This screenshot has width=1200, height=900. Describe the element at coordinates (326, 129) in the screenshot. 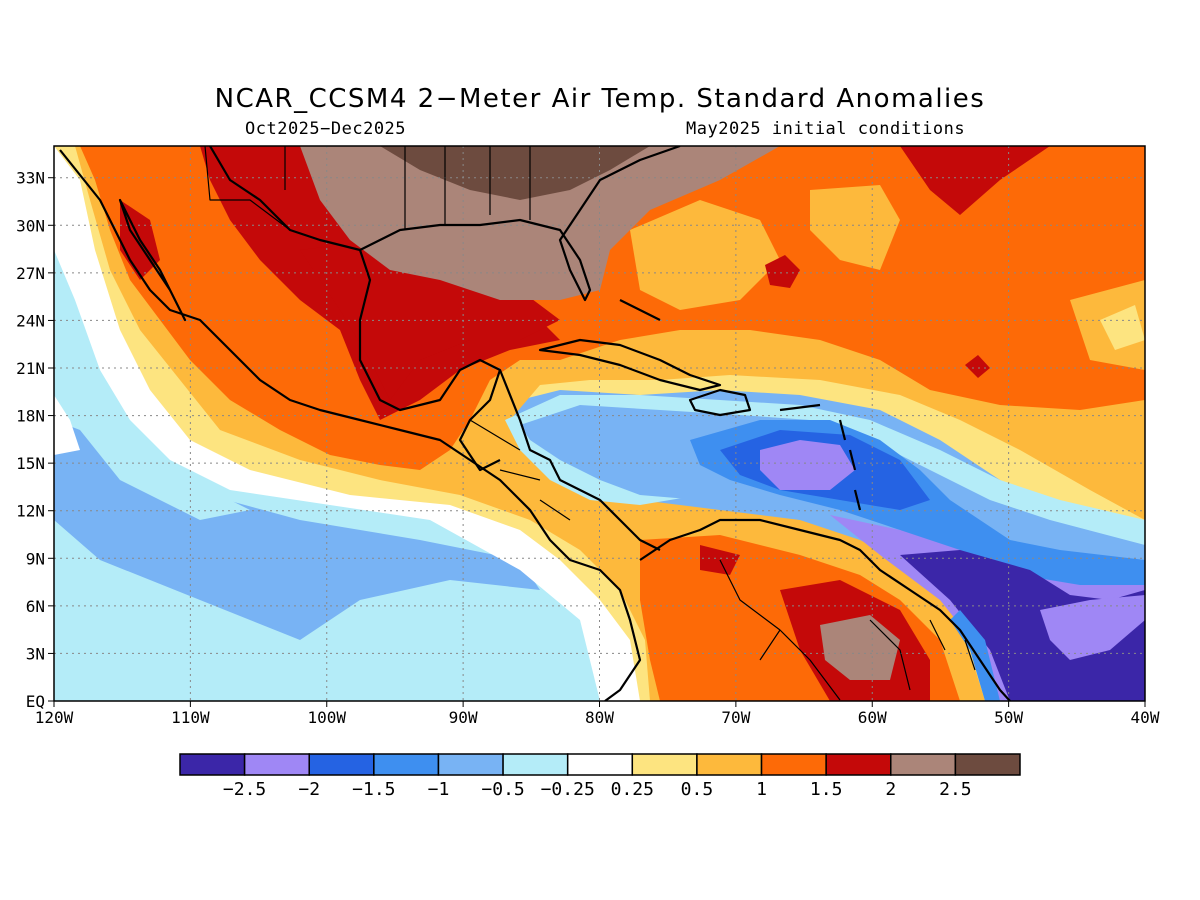

I see `forecast-period: Oct2025−Dec2025` at that location.